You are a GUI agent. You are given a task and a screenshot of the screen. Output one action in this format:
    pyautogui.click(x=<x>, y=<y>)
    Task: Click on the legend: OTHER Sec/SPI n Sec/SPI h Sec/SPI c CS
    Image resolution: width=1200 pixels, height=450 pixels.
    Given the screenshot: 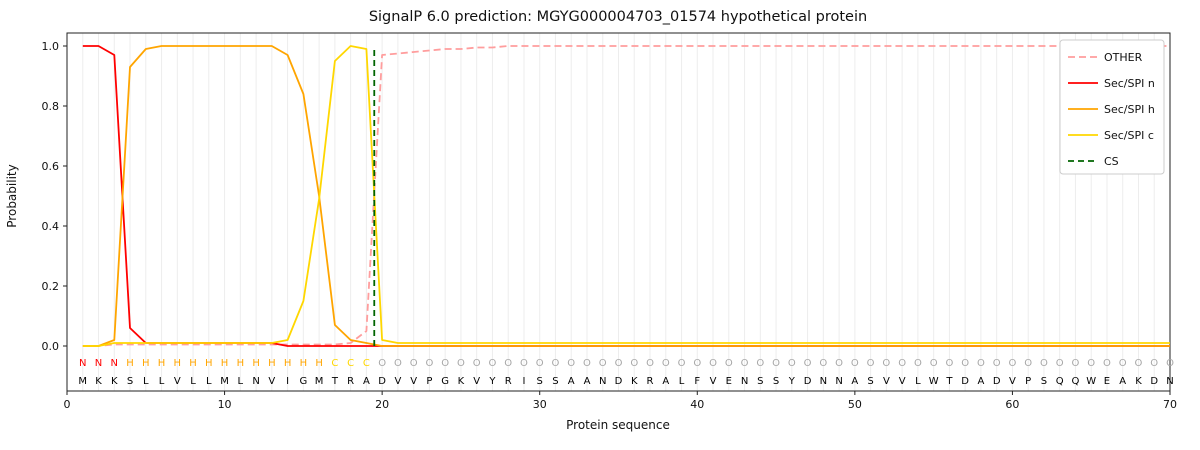 What is the action you would take?
    pyautogui.click(x=1112, y=107)
    